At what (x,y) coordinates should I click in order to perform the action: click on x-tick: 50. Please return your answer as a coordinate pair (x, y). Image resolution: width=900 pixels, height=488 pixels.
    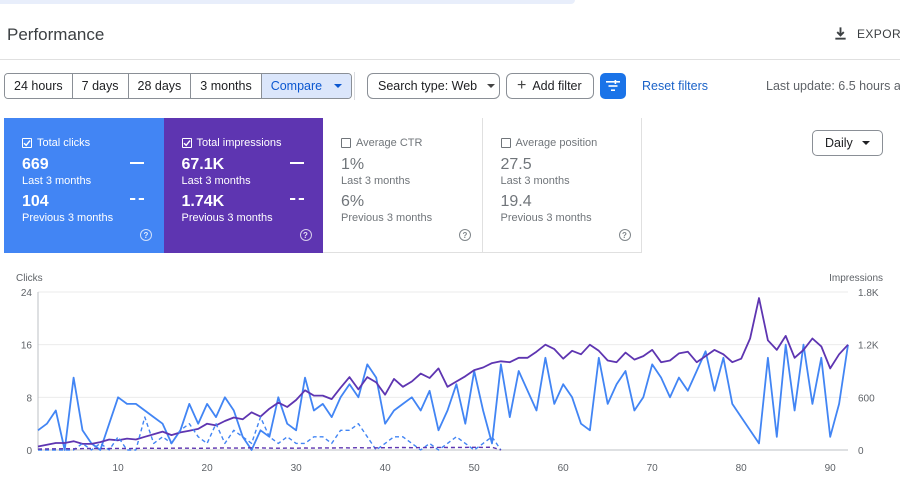
    Looking at the image, I should click on (475, 468).